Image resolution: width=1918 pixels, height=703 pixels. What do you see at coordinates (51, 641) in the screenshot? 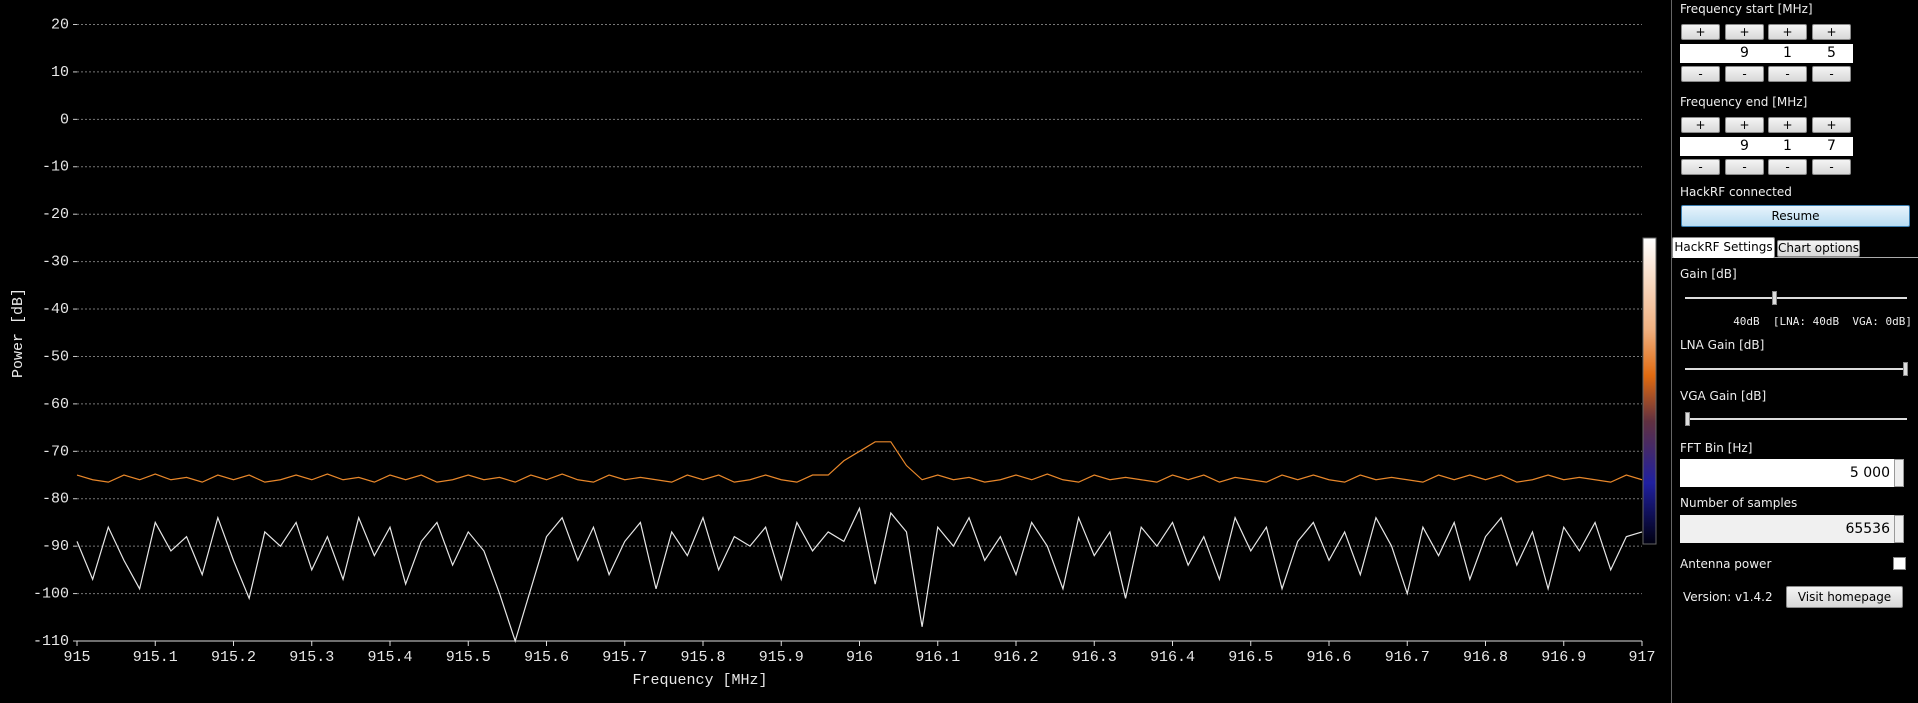
I see `y-tick-label: -110` at bounding box center [51, 641].